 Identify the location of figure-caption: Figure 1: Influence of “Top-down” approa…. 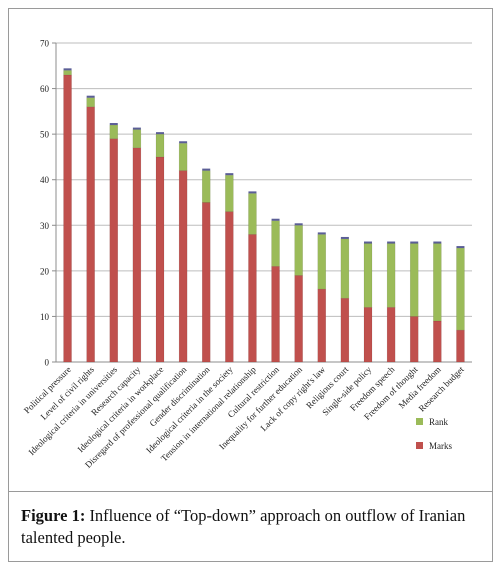
(250, 527).